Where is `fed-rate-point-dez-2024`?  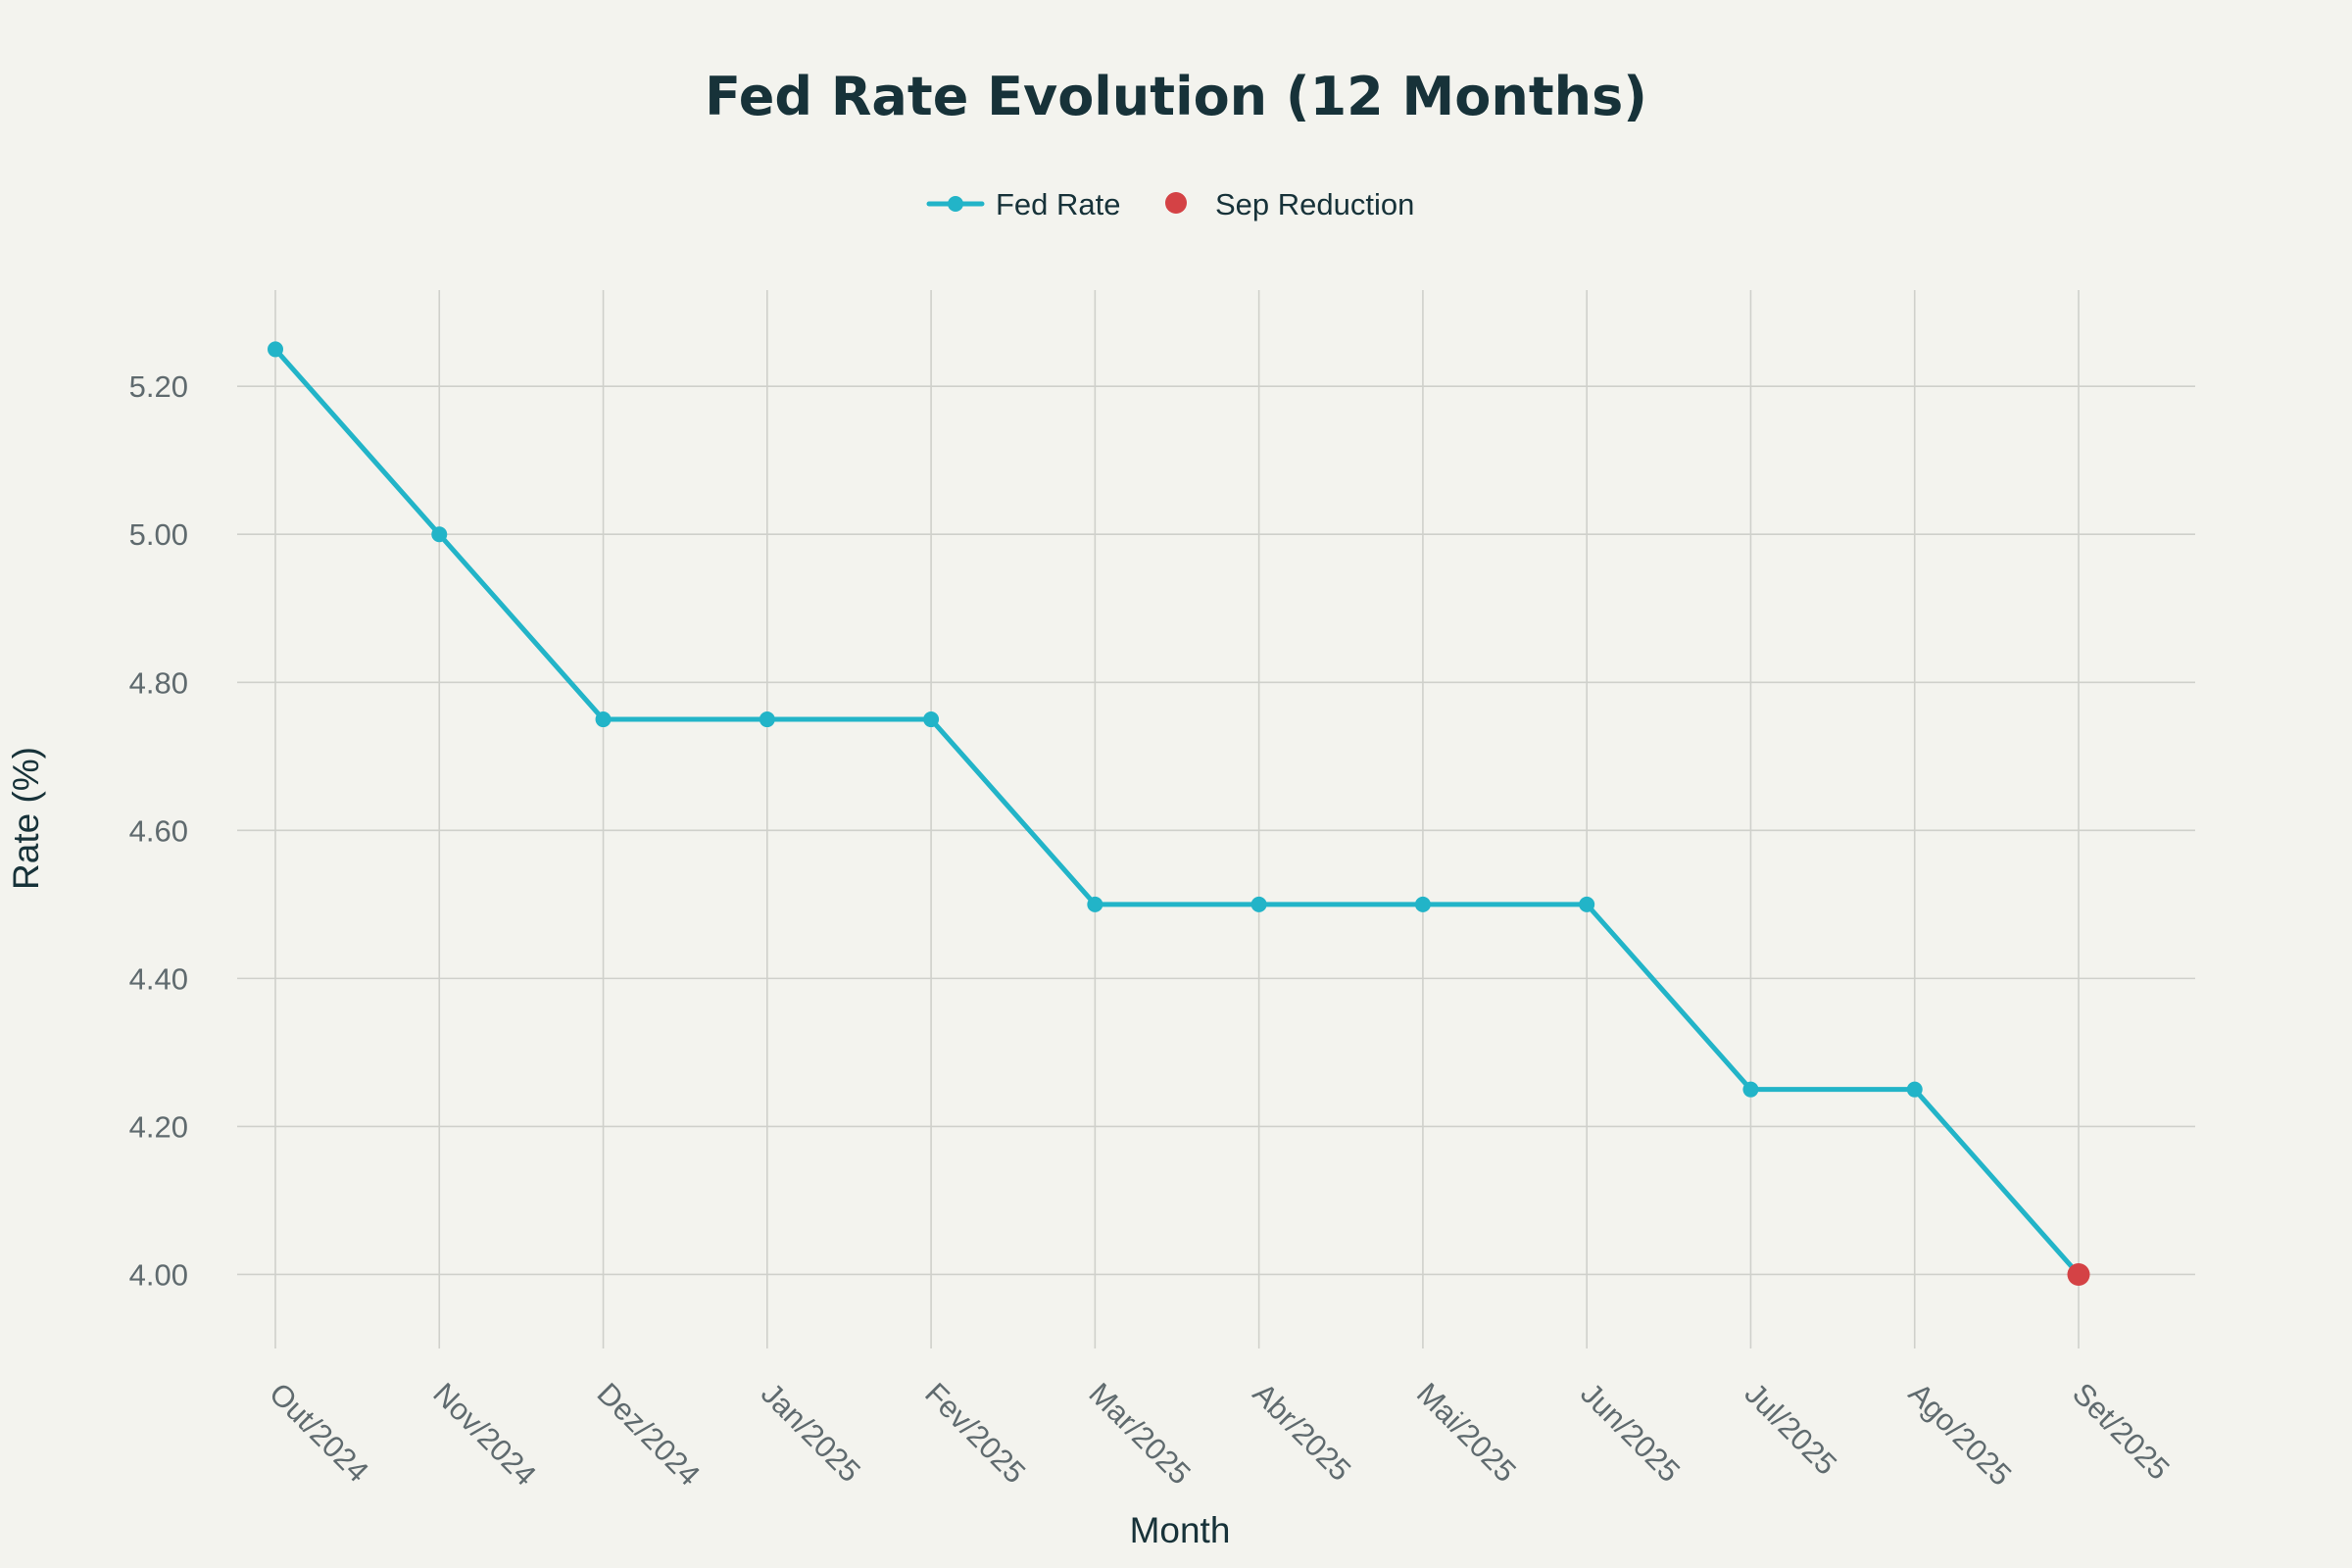
fed-rate-point-dez-2024 is located at coordinates (603, 720).